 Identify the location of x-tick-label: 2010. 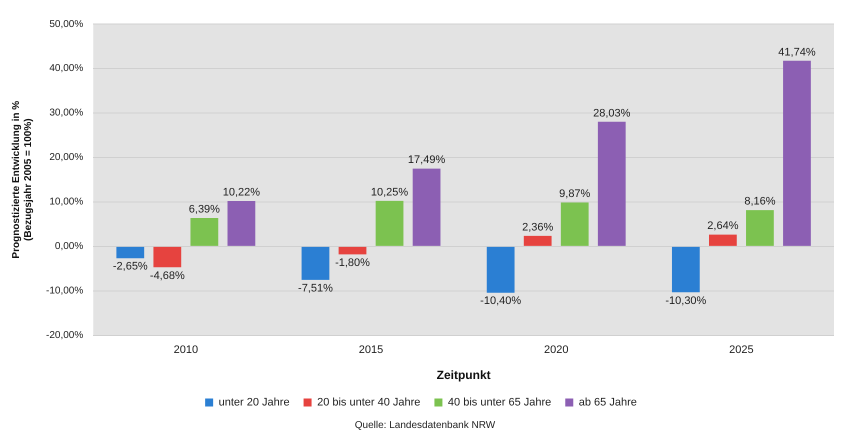
(186, 350).